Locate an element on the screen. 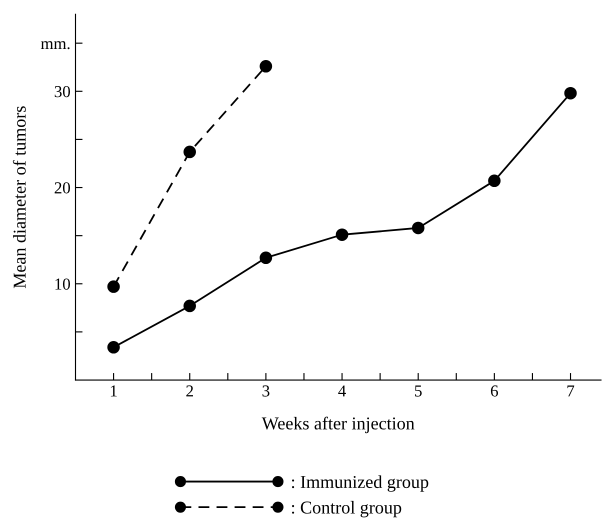 Image resolution: width=604 pixels, height=530 pixels. x-tick-label: 1 is located at coordinates (113, 390).